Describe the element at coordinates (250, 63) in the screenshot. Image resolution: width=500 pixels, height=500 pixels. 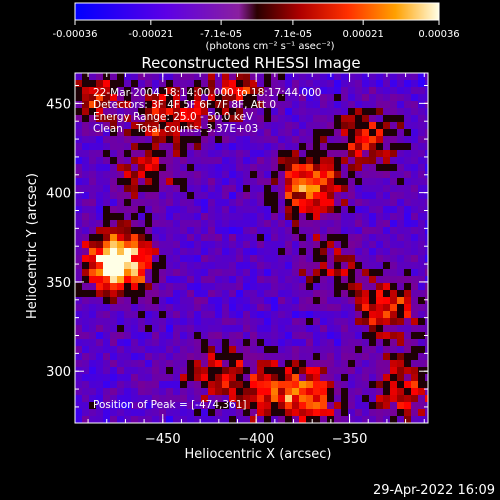
I see `chart-title: Reconstructed RHESSI Image` at that location.